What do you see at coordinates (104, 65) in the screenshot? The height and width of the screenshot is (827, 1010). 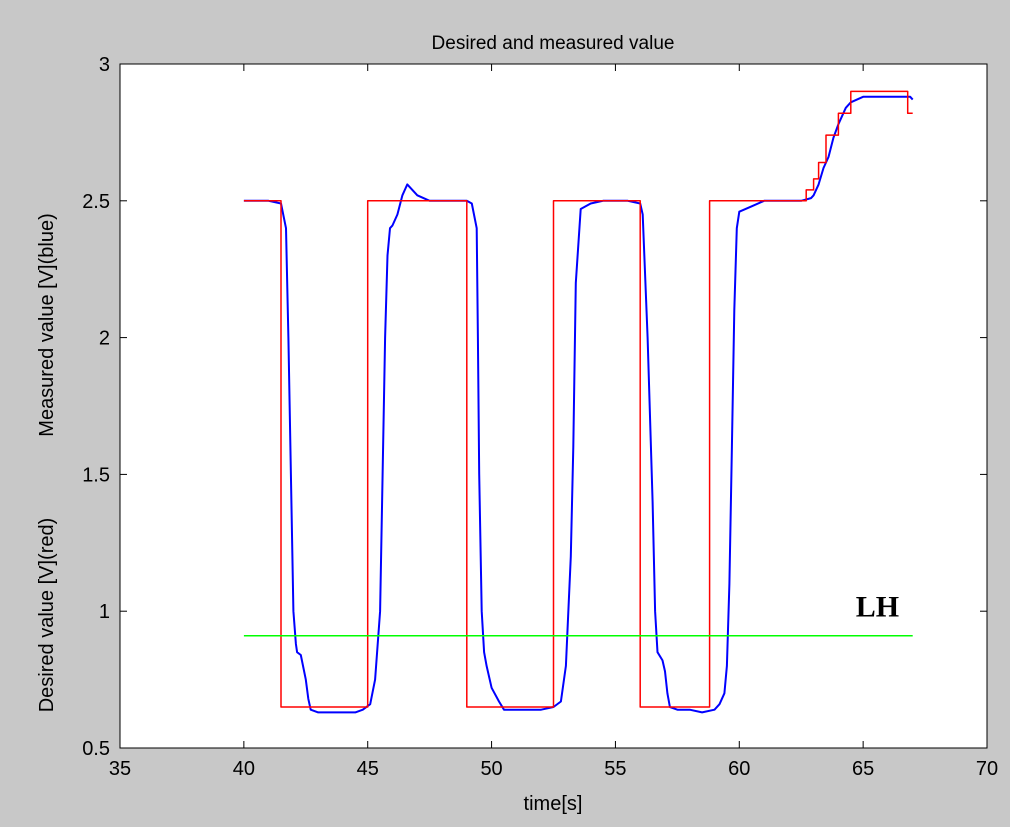 I see `y-tick-label: 3` at bounding box center [104, 65].